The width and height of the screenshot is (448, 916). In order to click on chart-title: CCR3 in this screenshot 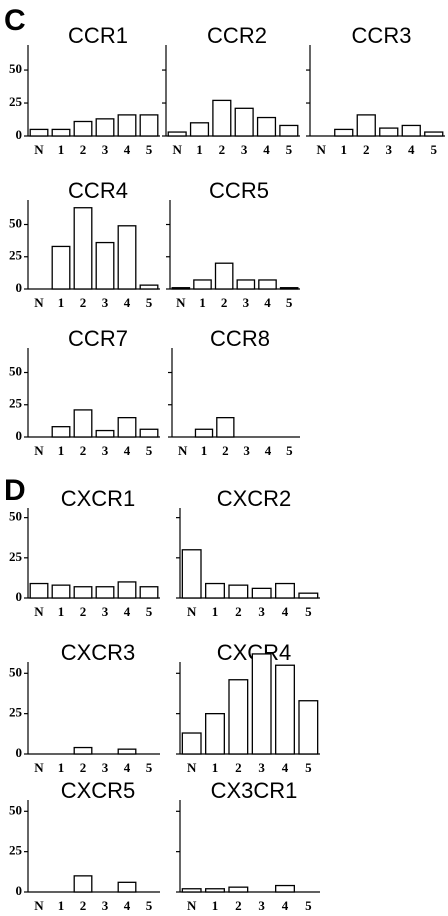, I will do `click(382, 35)`.